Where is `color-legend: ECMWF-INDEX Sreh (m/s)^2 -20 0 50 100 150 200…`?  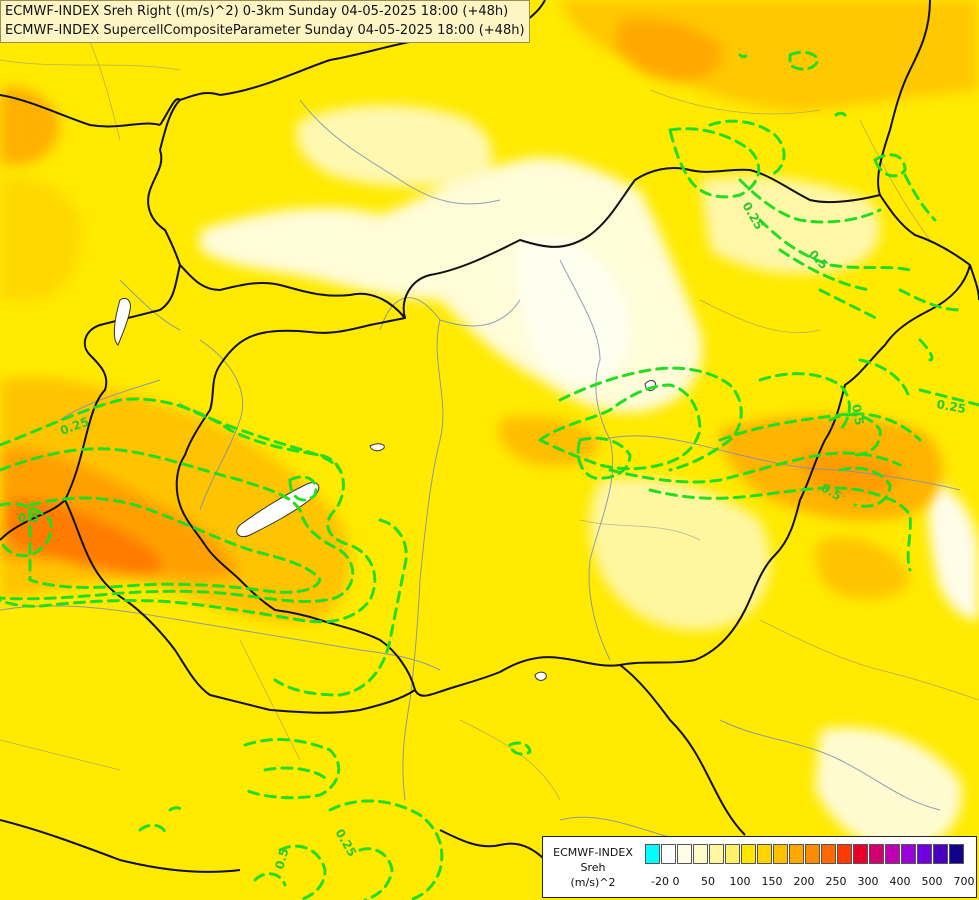
color-legend: ECMWF-INDEX Sreh (m/s)^2 -20 0 50 100 150 200… is located at coordinates (759, 867).